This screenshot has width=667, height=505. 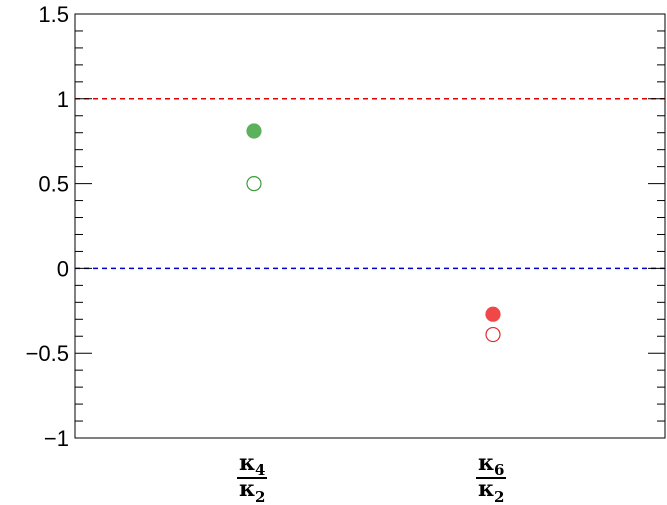 What do you see at coordinates (56, 438) in the screenshot?
I see `y-tick-label: −1` at bounding box center [56, 438].